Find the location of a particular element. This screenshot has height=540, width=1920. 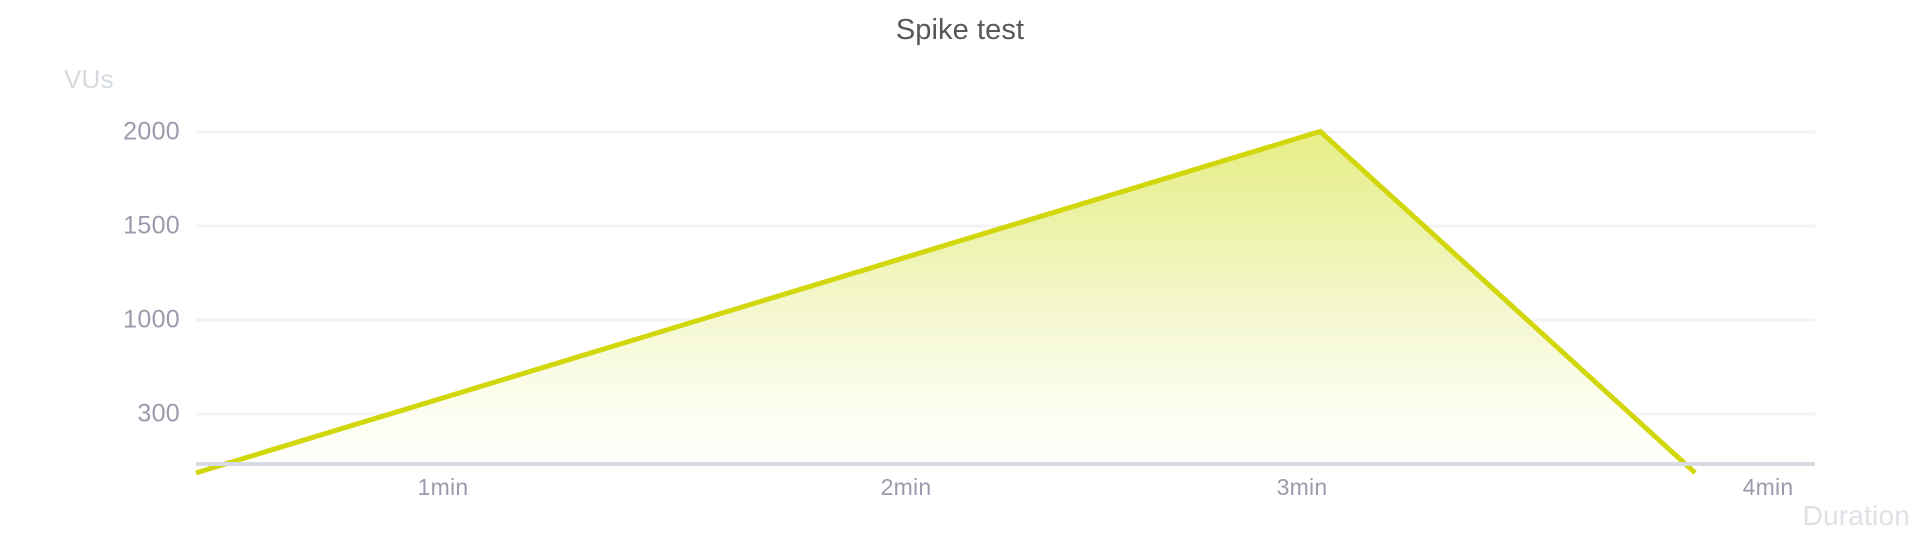

chart-title: Spike test is located at coordinates (960, 30).